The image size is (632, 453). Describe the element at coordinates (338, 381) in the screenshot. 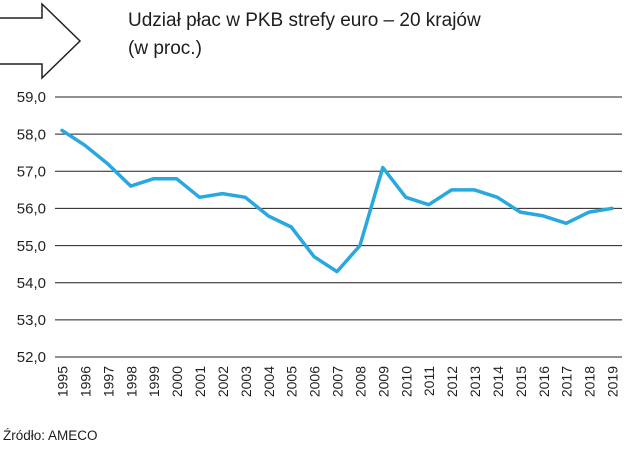

I see `x-tick-label: 2007` at that location.